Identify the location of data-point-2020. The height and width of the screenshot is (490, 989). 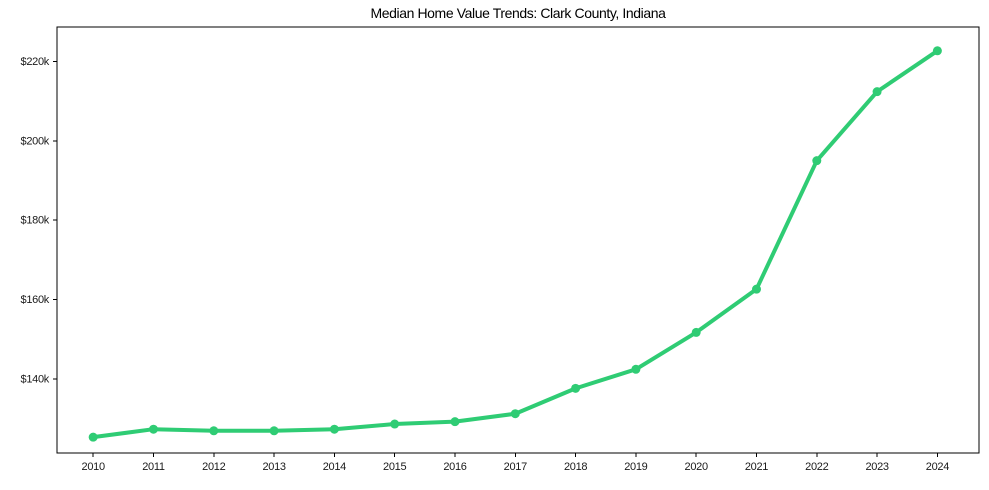
(696, 332).